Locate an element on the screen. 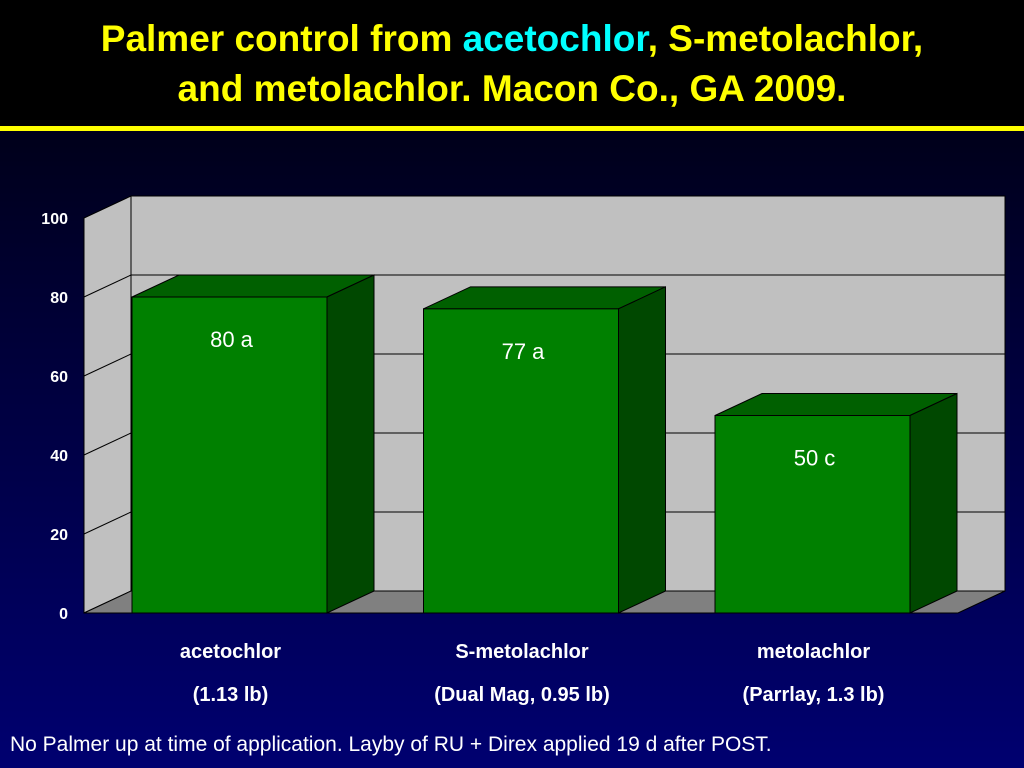  title-part2: , S-metolachlor, is located at coordinates (785, 38).